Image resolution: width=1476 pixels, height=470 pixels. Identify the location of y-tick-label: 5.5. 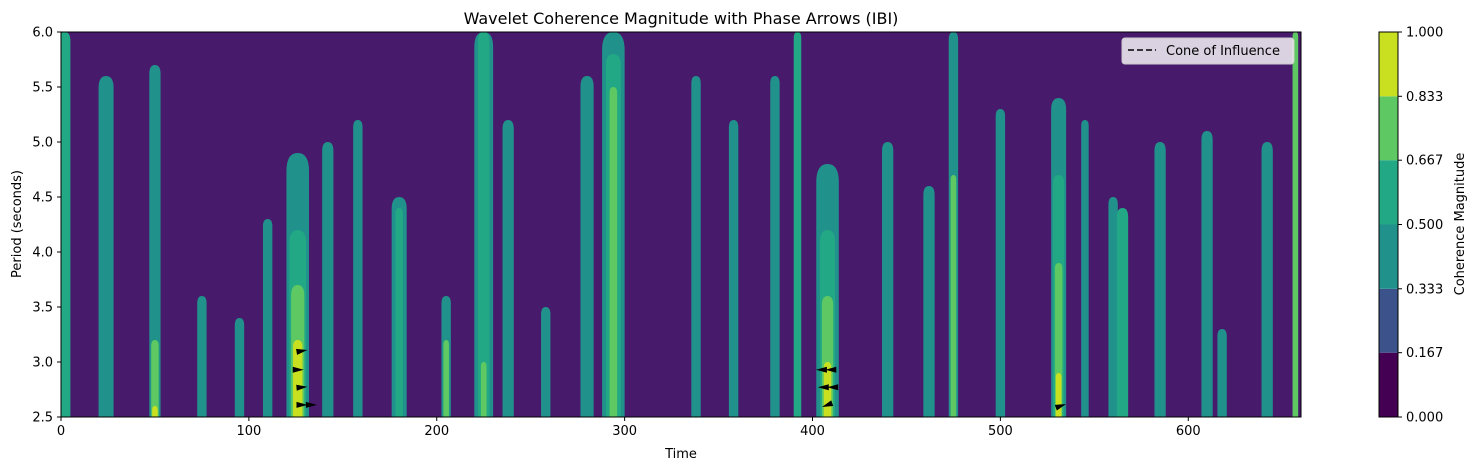
(42, 88).